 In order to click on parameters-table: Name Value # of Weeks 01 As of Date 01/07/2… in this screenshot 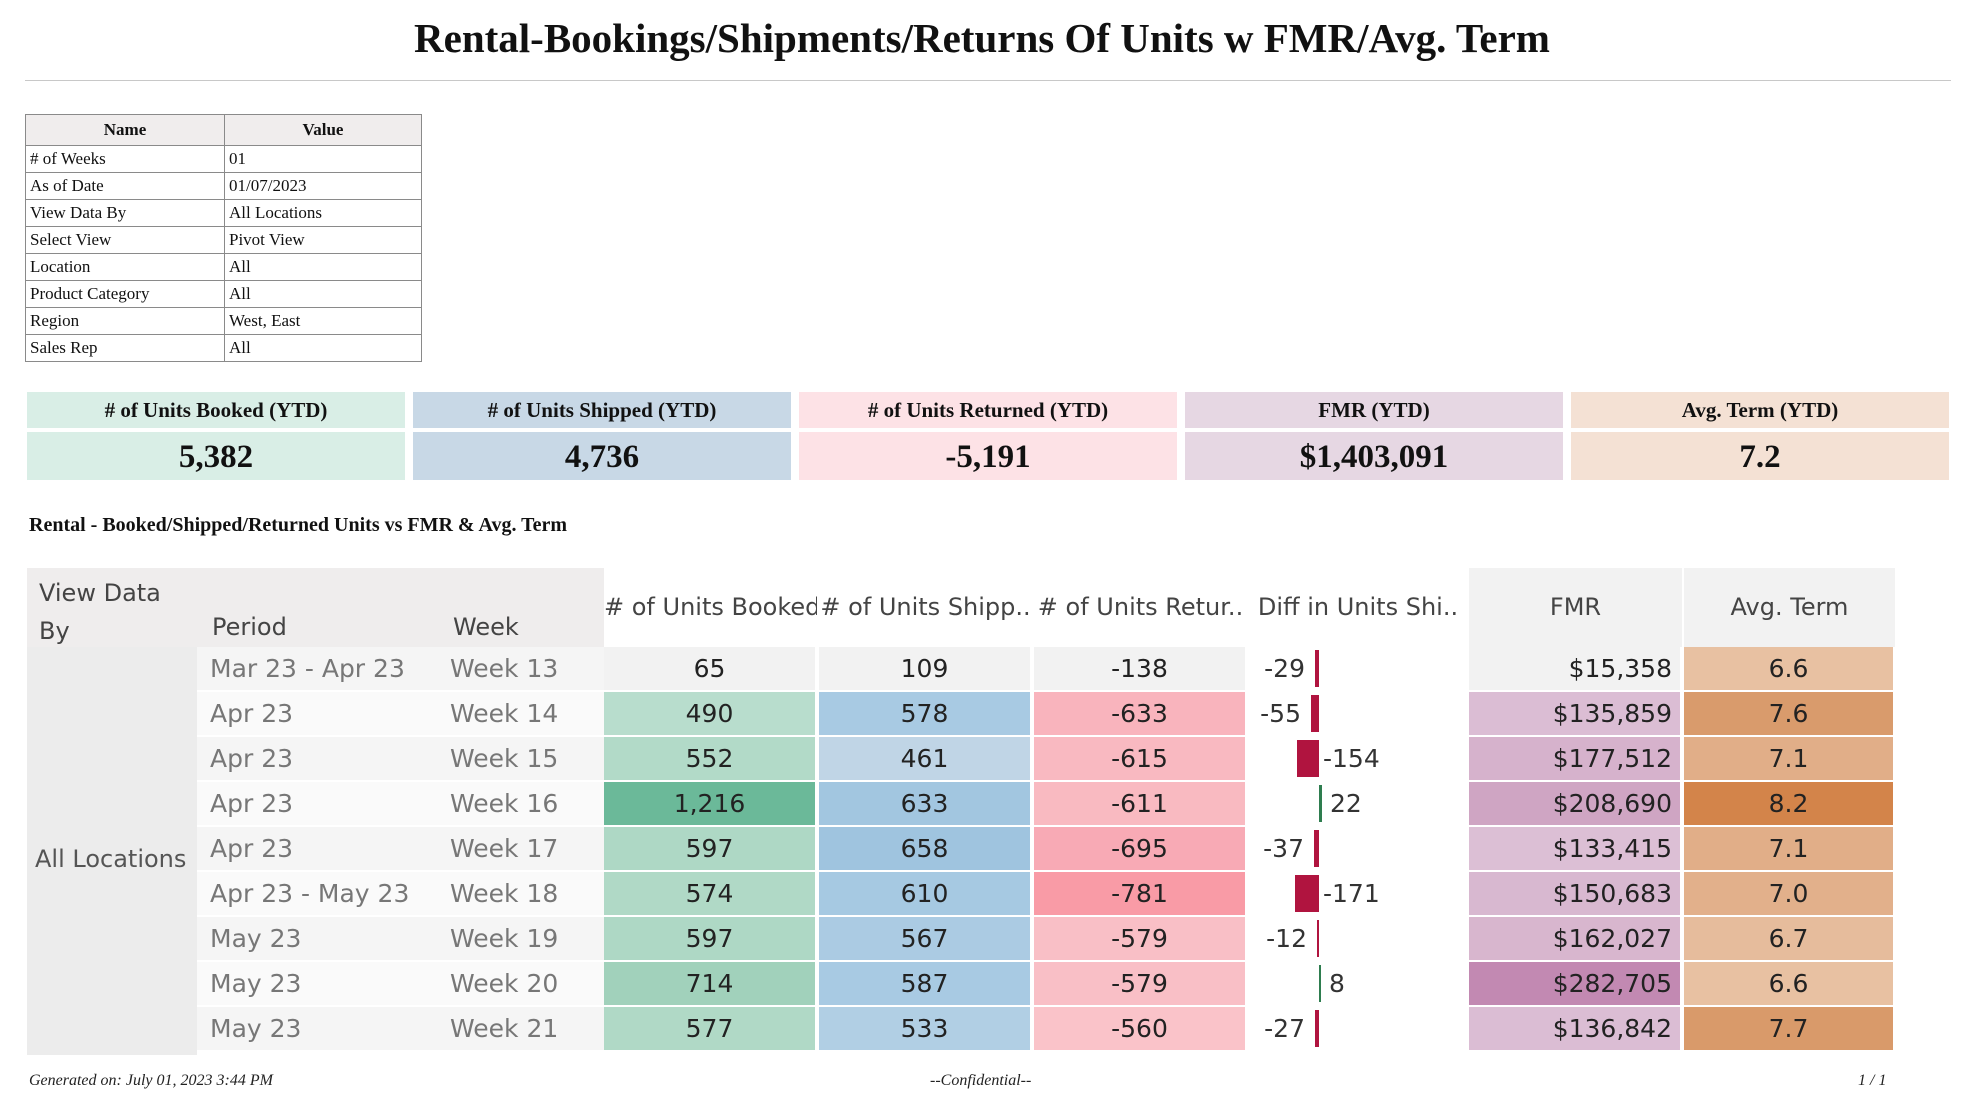, I will do `click(223, 238)`.